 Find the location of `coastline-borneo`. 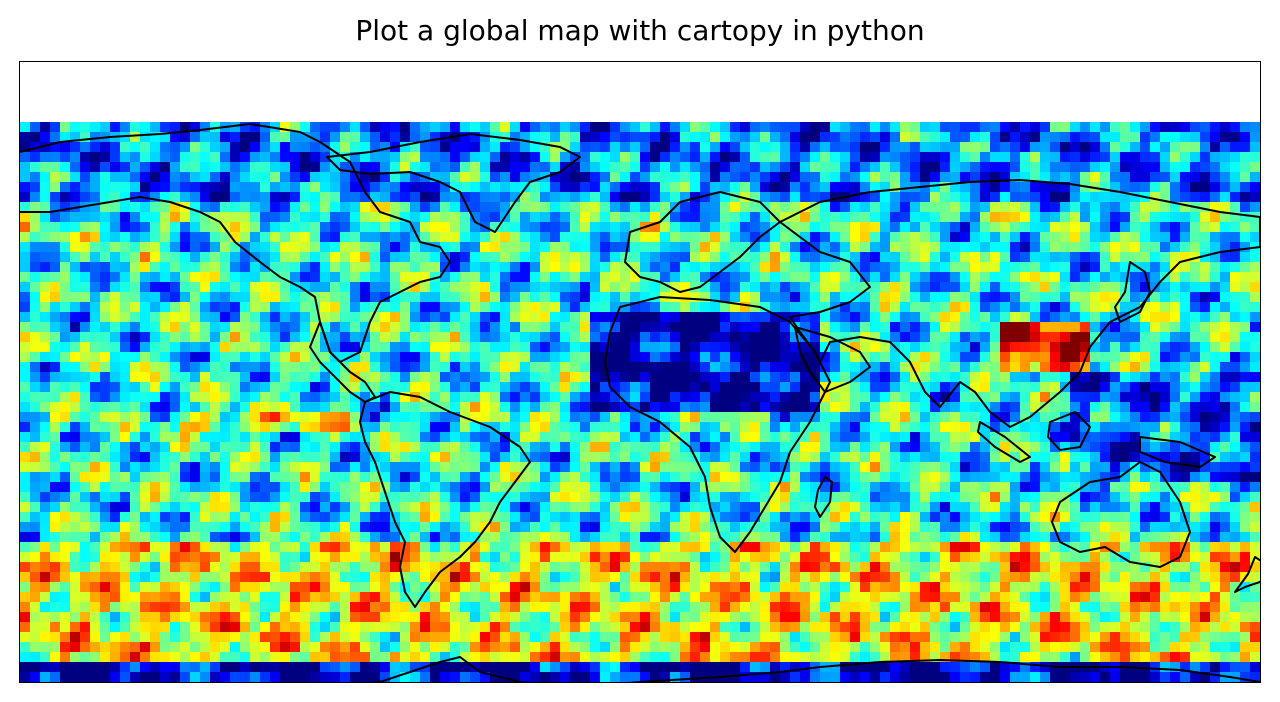

coastline-borneo is located at coordinates (1069, 431).